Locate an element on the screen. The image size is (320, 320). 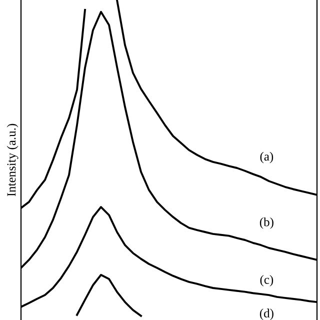
y-axis-title: Intensity (a.u.) is located at coordinates (12, 160).